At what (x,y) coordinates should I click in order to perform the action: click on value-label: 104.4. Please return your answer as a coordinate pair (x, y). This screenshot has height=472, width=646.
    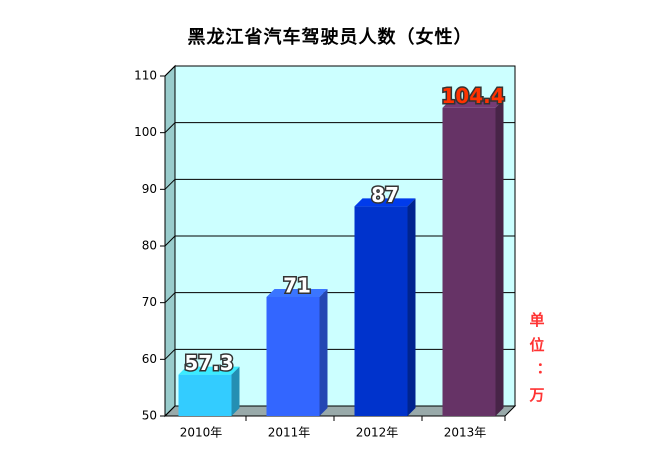
    Looking at the image, I should click on (472, 96).